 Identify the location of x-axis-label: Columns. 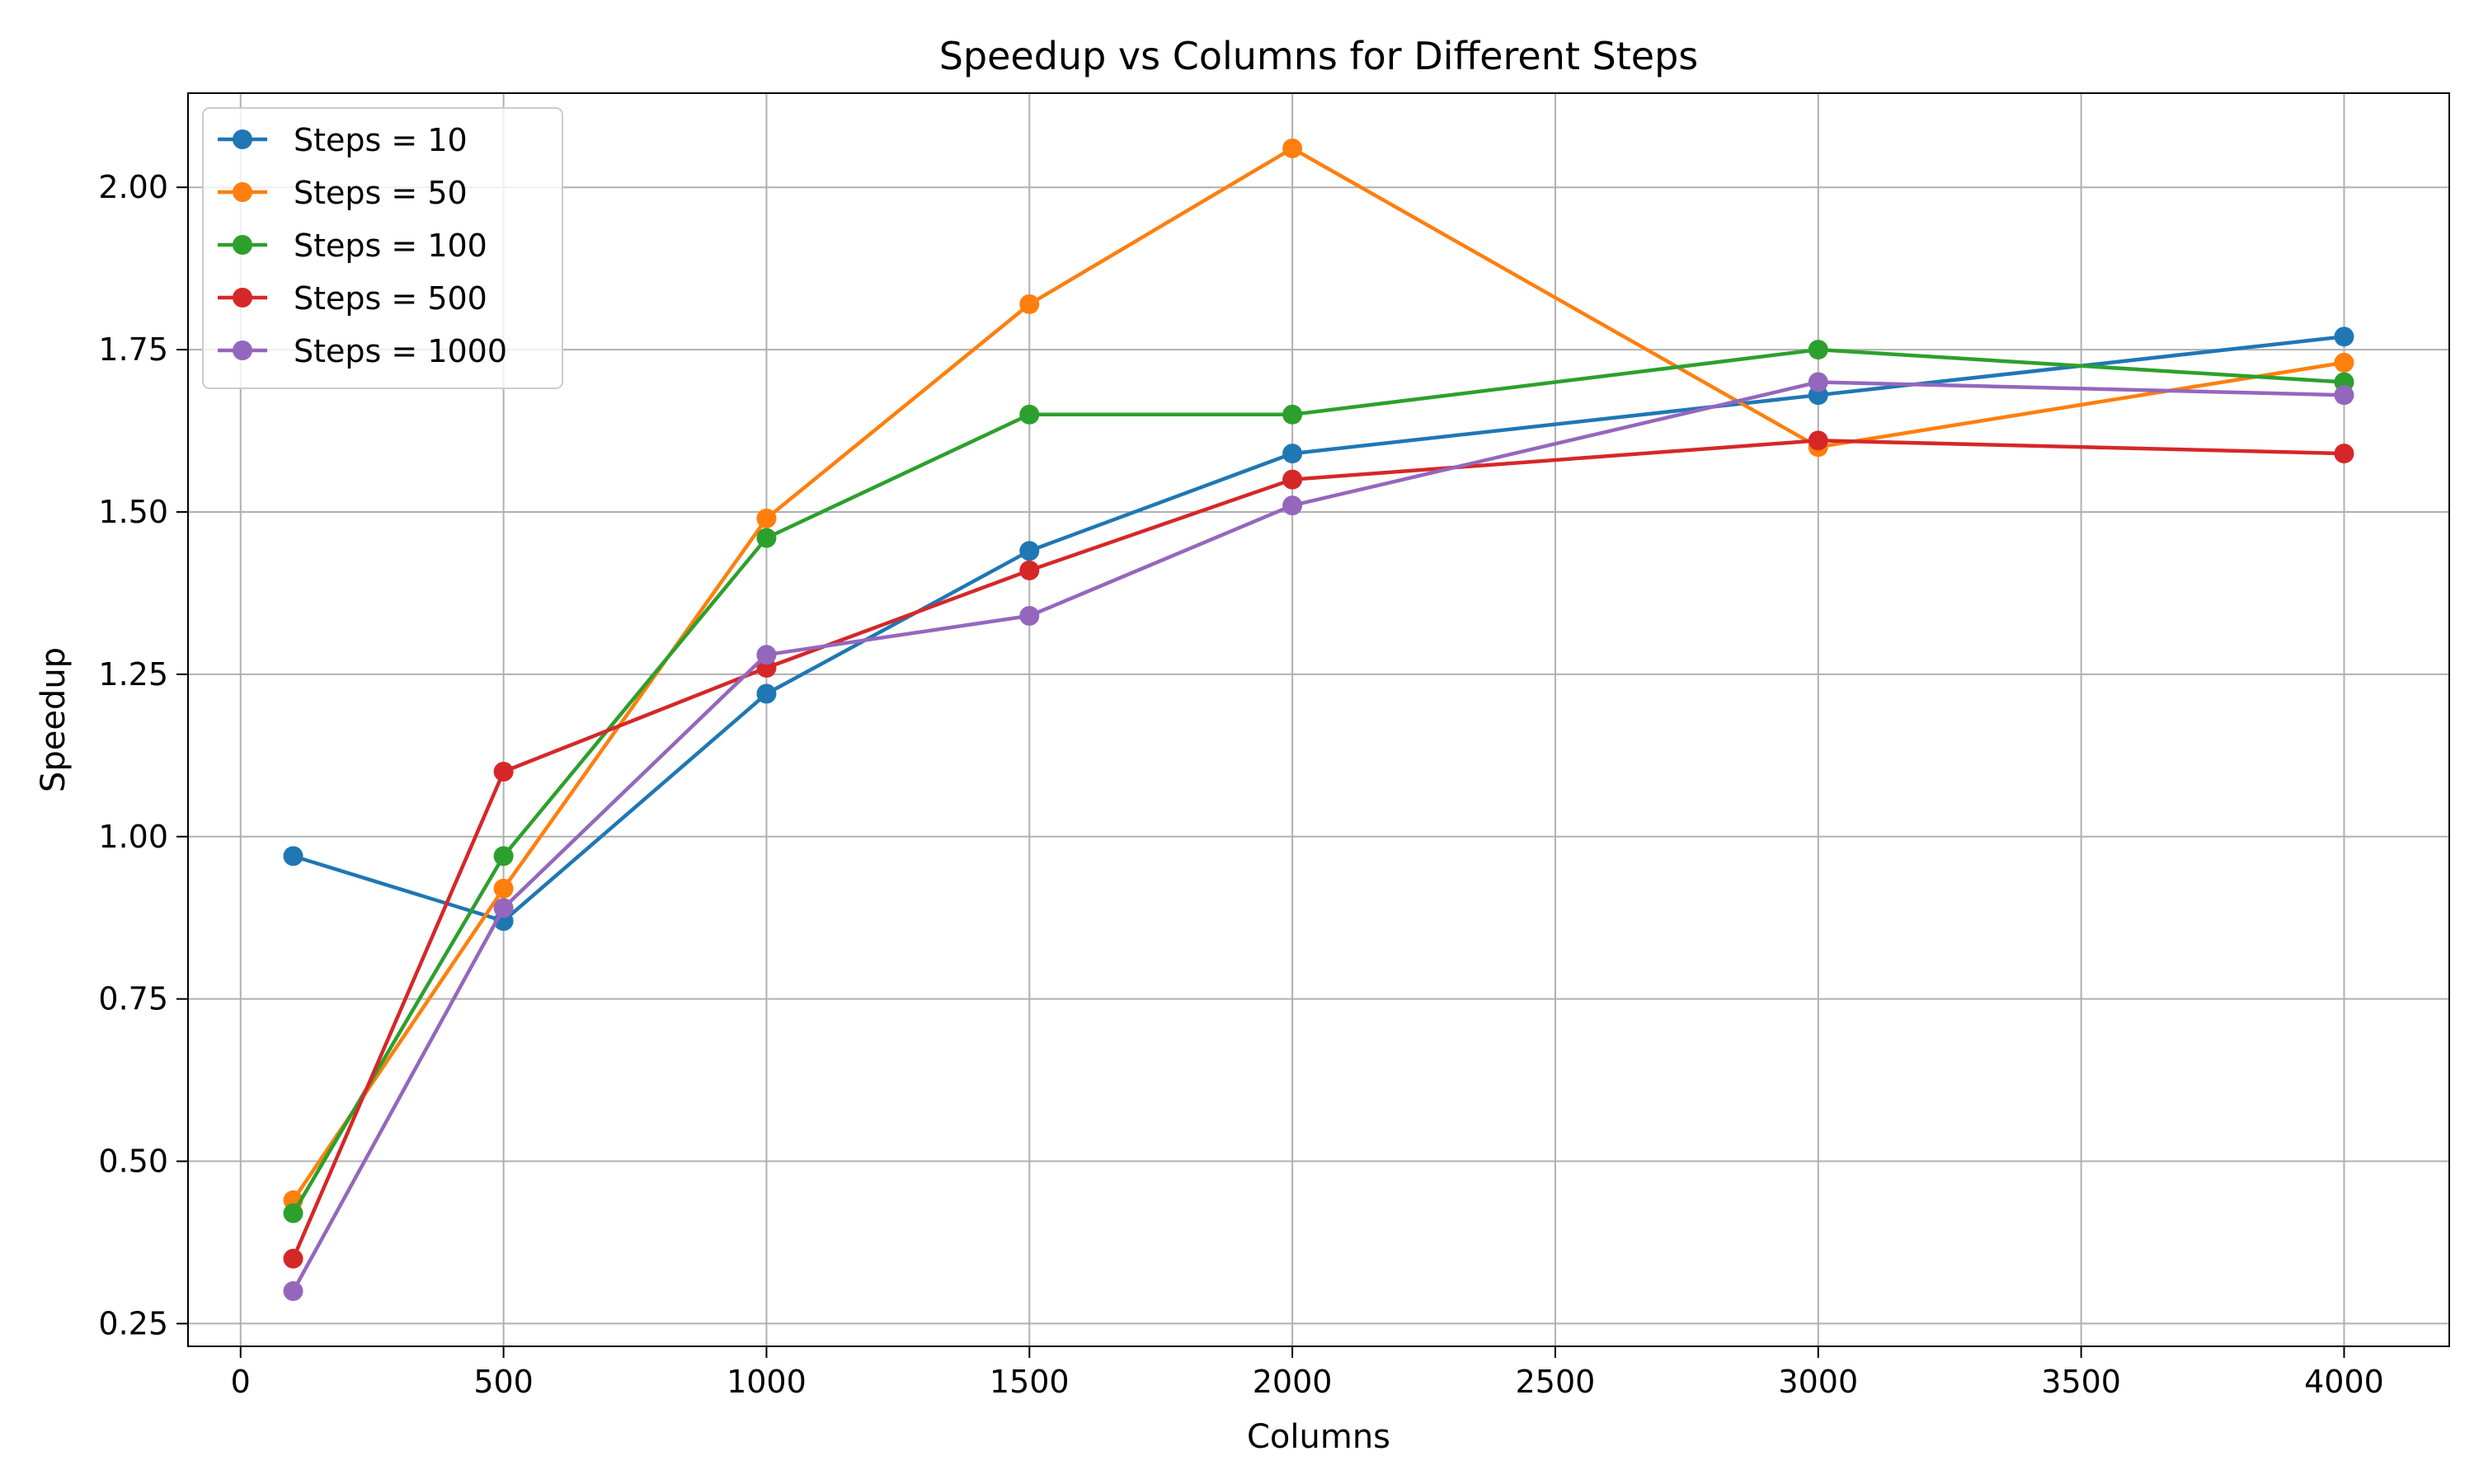
(1318, 1437).